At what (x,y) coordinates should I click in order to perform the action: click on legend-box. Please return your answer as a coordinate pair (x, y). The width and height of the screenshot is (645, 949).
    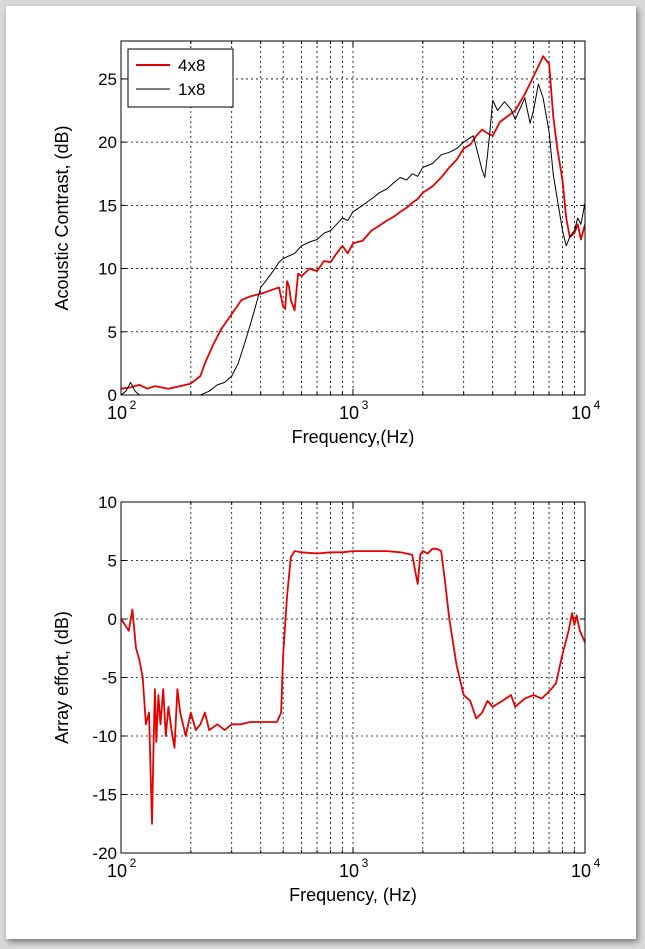
    Looking at the image, I should click on (180, 78).